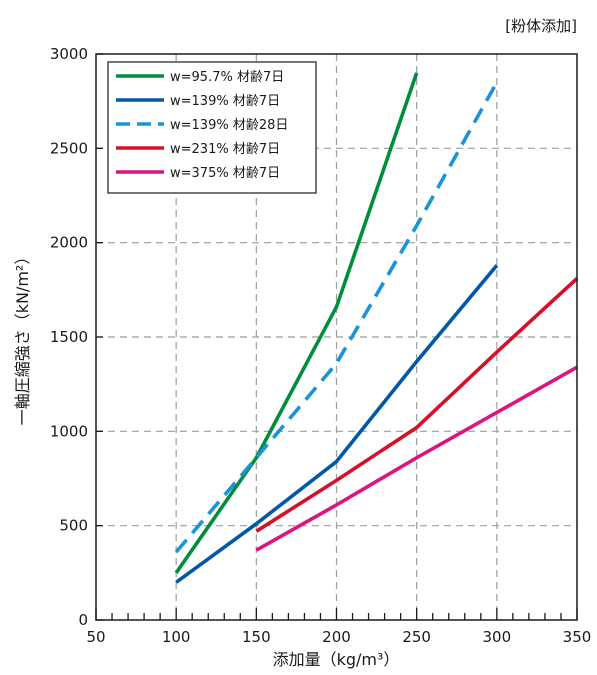  I want to click on x-tick-label-4: 250, so click(416, 637).